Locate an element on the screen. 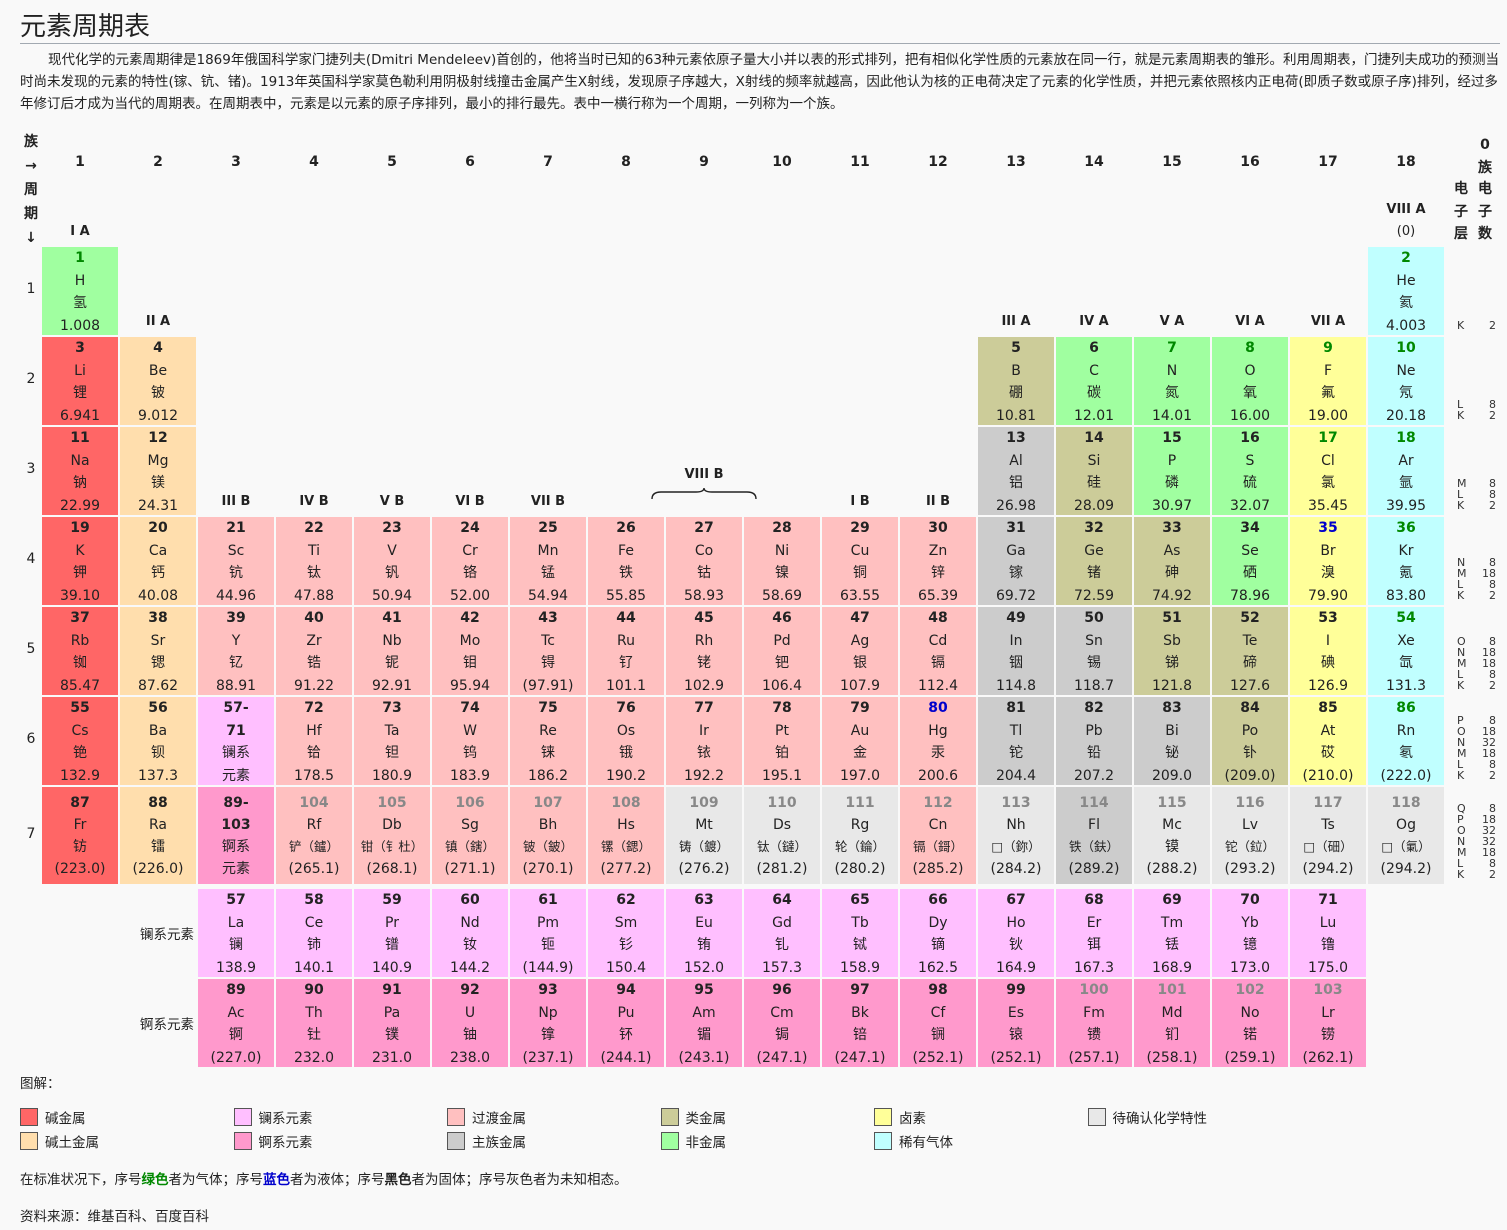 Image resolution: width=1507 pixels, height=1230 pixels. element-cell-ar: 18 Ar 氩 39.95 is located at coordinates (1406, 471).